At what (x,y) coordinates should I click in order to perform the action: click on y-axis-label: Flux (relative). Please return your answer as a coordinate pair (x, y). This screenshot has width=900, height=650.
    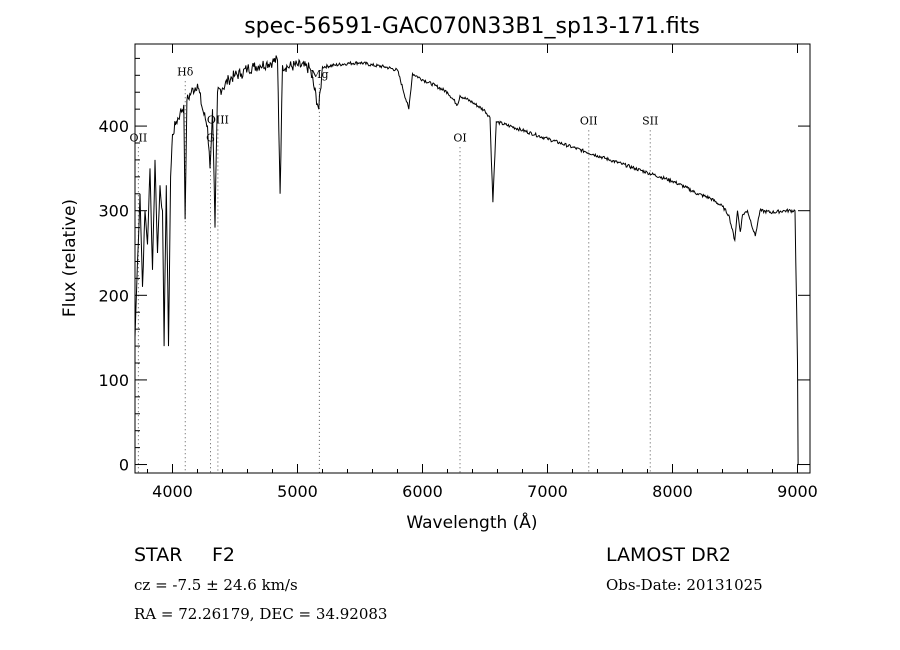
    Looking at the image, I should click on (70, 258).